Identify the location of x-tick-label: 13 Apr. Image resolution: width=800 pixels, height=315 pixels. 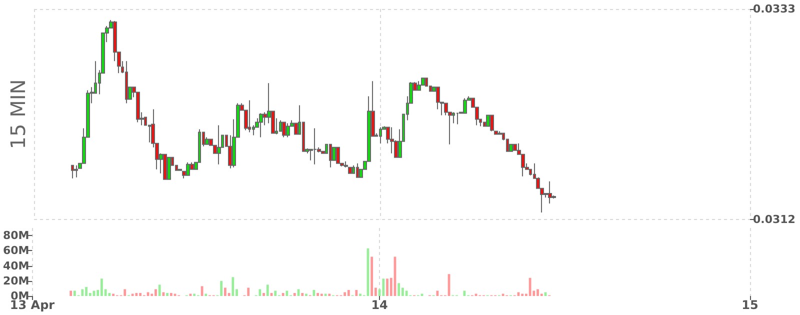
(32, 305).